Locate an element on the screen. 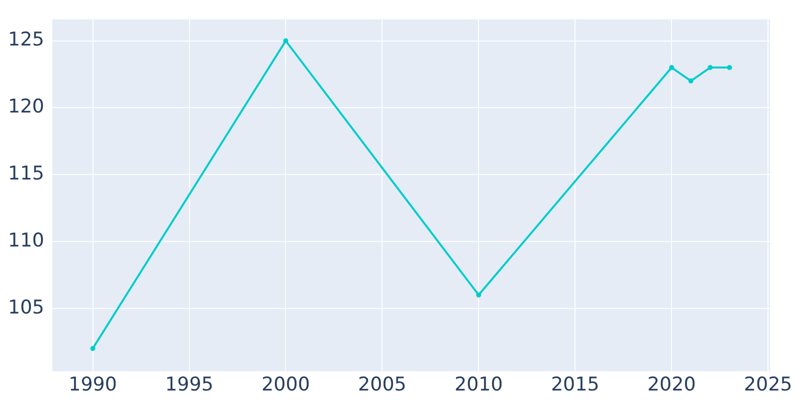 The width and height of the screenshot is (800, 400). x-tick-label: 2025 is located at coordinates (768, 385).